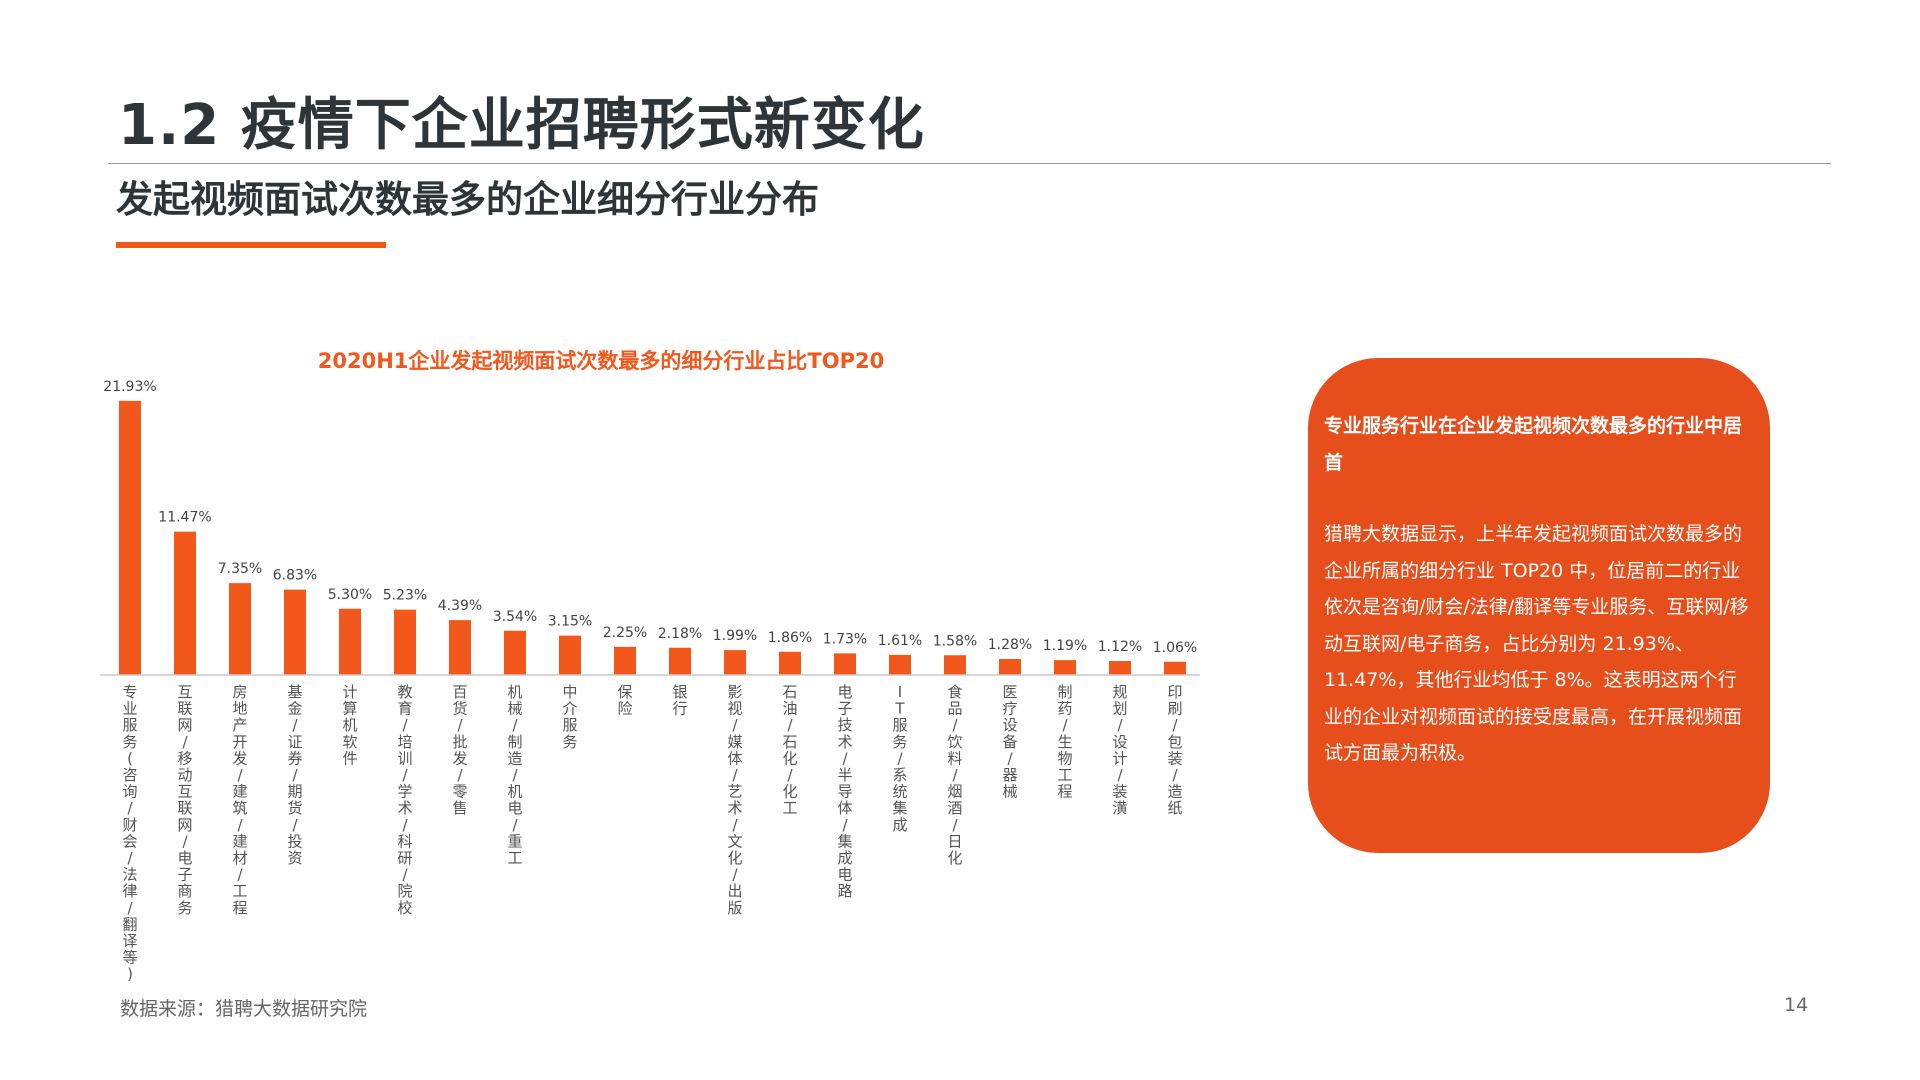  What do you see at coordinates (624, 700) in the screenshot?
I see `category-label: 保险` at bounding box center [624, 700].